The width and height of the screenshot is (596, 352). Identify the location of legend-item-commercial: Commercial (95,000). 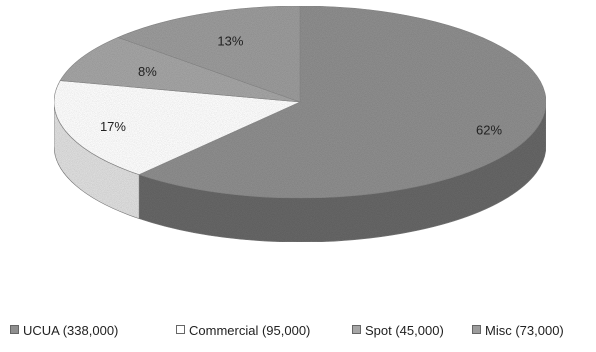
(243, 331).